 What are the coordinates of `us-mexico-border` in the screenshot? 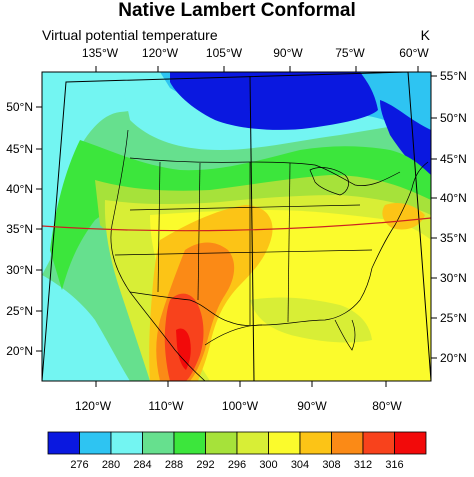 It's located at (196, 308).